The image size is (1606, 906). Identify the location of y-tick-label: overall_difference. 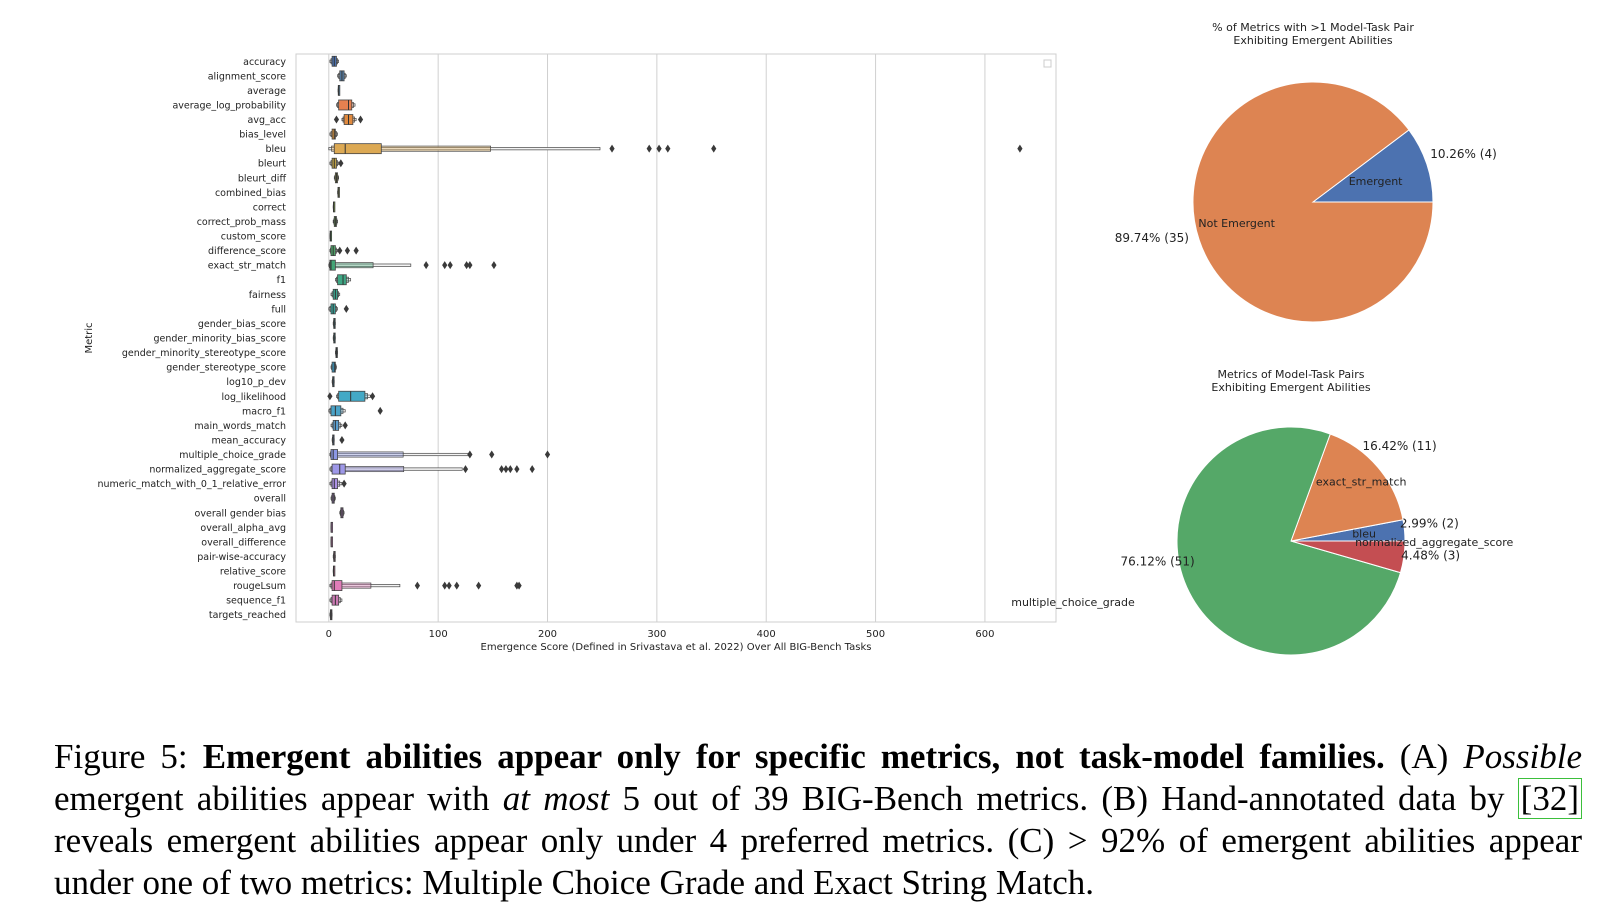
(243, 542).